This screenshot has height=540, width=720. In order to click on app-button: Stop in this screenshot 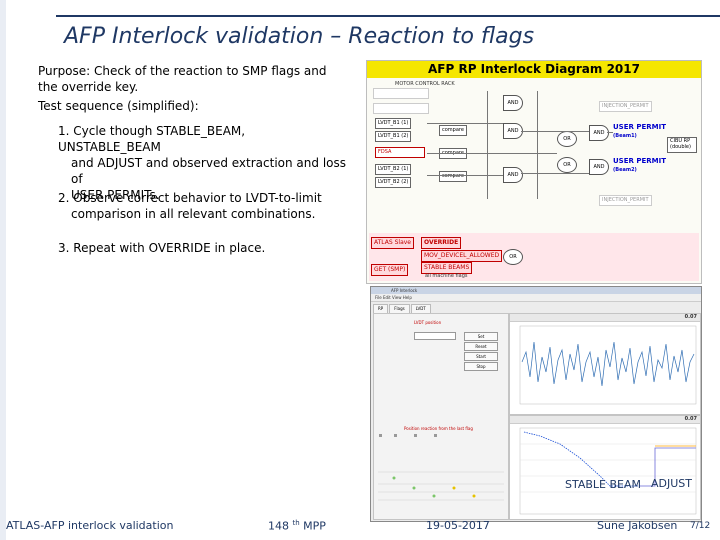, I will do `click(481, 366)`.